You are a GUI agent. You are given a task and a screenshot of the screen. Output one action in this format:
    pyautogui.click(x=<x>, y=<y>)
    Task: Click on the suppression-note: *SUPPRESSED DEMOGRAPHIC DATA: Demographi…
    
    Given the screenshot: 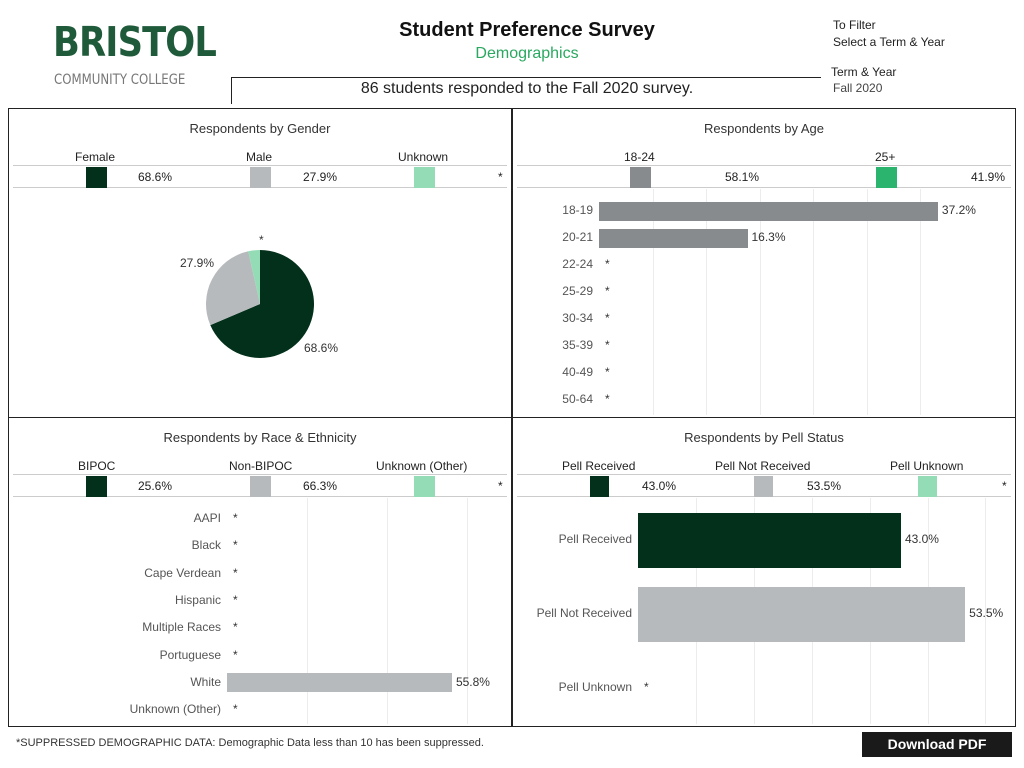 What is the action you would take?
    pyautogui.click(x=250, y=743)
    